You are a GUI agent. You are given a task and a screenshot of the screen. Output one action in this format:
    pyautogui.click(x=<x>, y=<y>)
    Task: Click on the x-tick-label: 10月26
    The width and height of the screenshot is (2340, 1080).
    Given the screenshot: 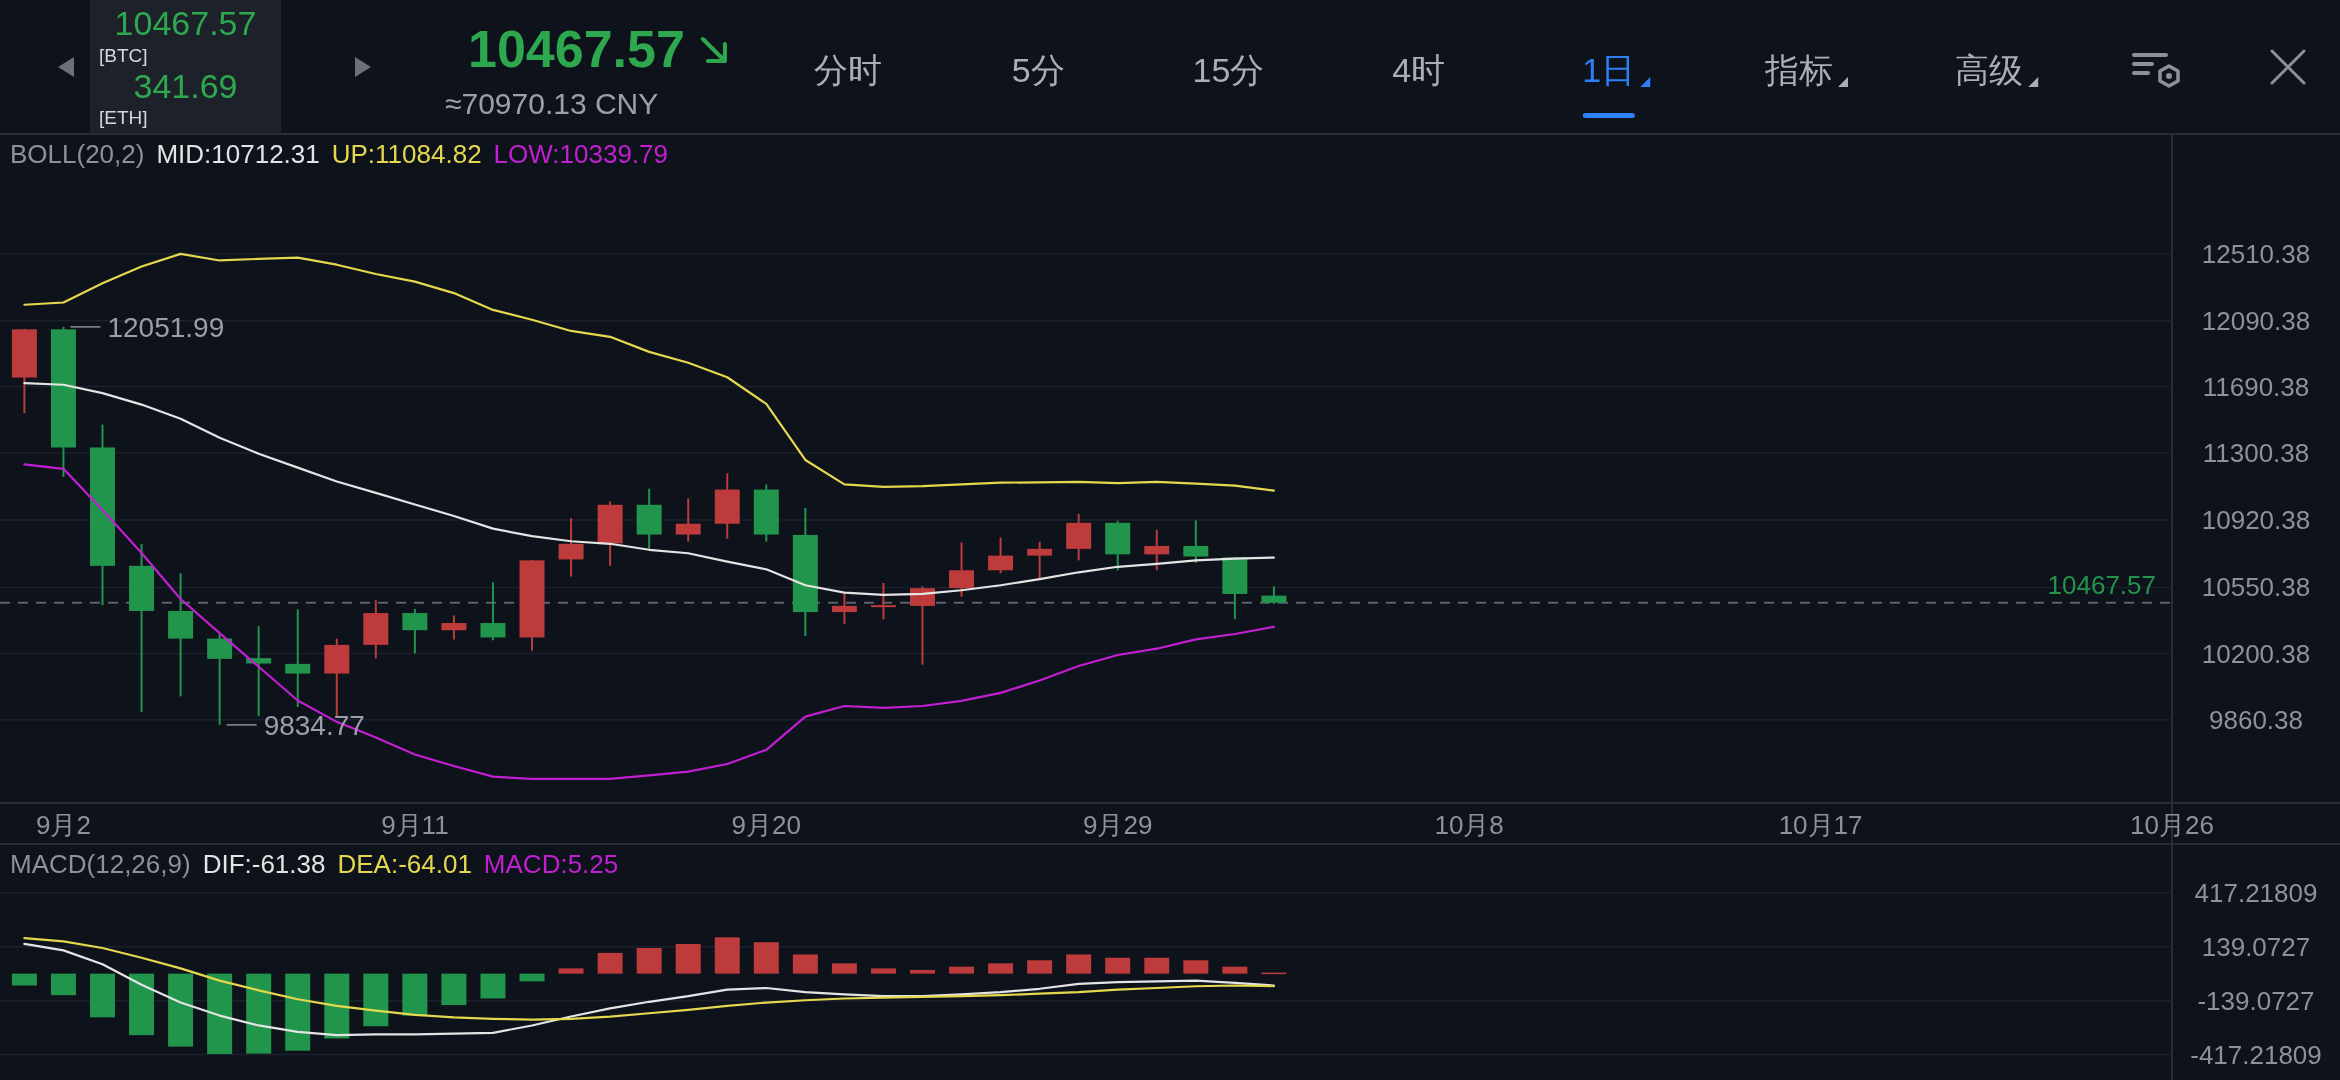 What is the action you would take?
    pyautogui.click(x=2172, y=824)
    